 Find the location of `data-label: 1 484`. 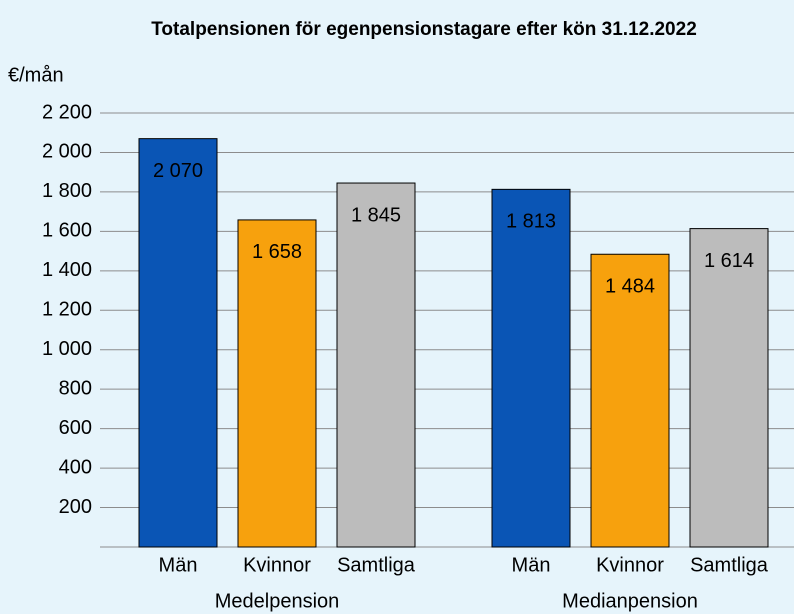

data-label: 1 484 is located at coordinates (630, 287).